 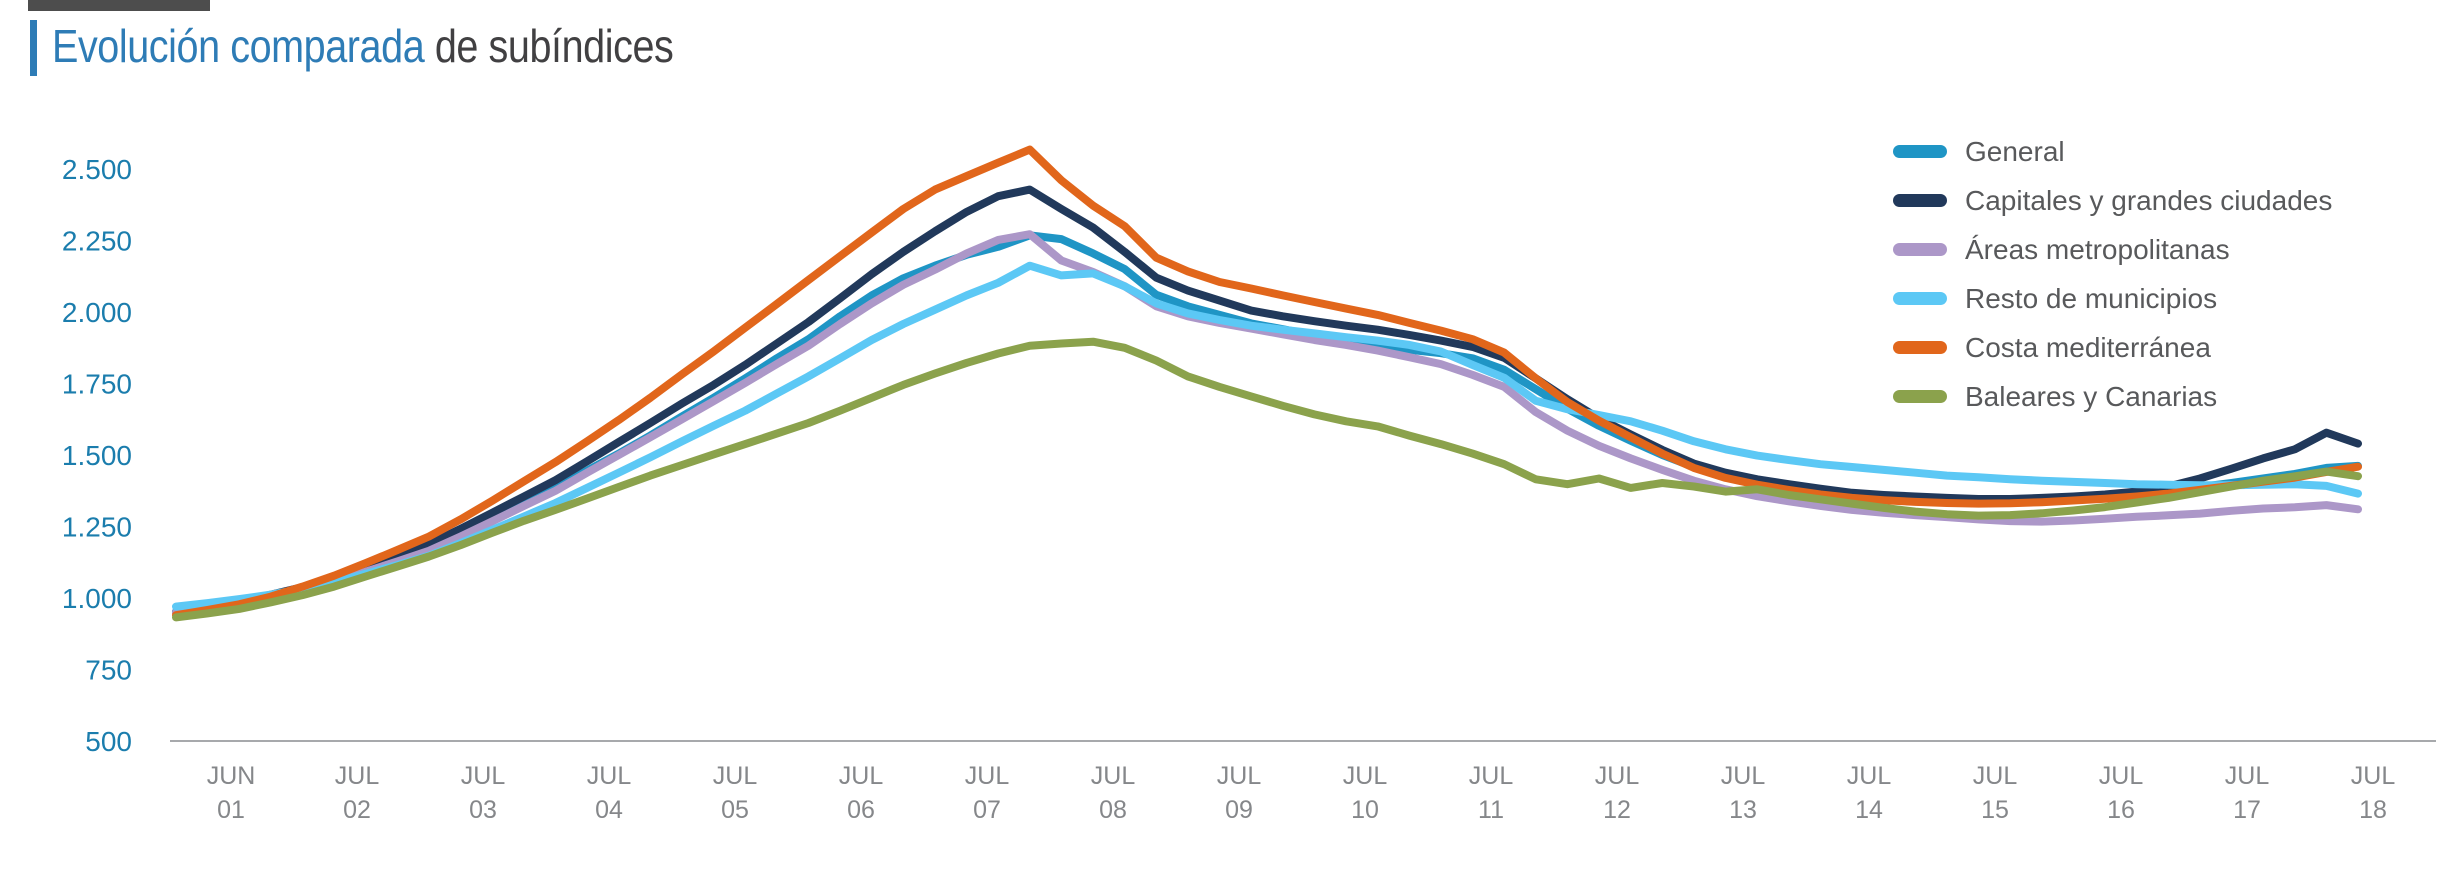 What do you see at coordinates (1920, 151) in the screenshot?
I see `legend-swatch-general` at bounding box center [1920, 151].